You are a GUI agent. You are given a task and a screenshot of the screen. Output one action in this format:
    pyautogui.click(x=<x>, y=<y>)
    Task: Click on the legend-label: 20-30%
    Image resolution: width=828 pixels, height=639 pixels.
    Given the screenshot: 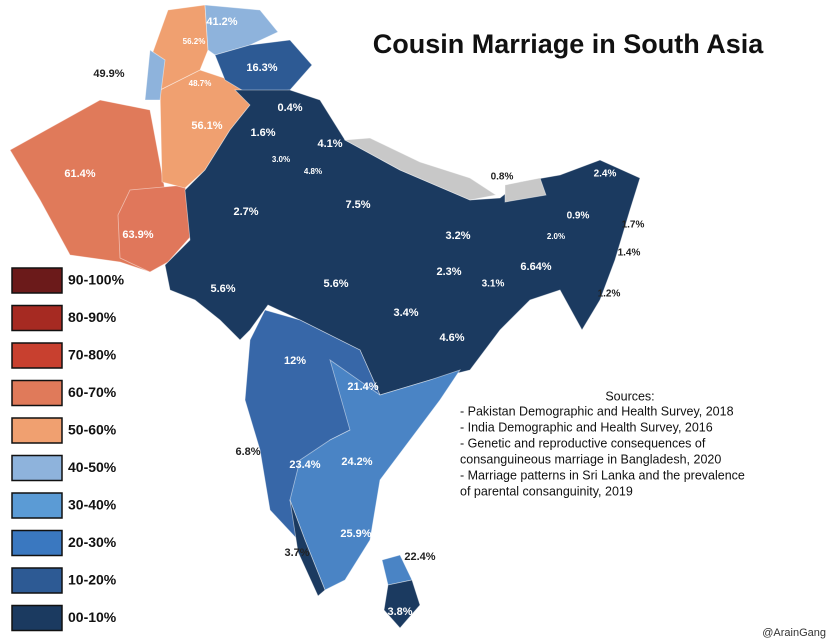 What is the action you would take?
    pyautogui.click(x=92, y=542)
    